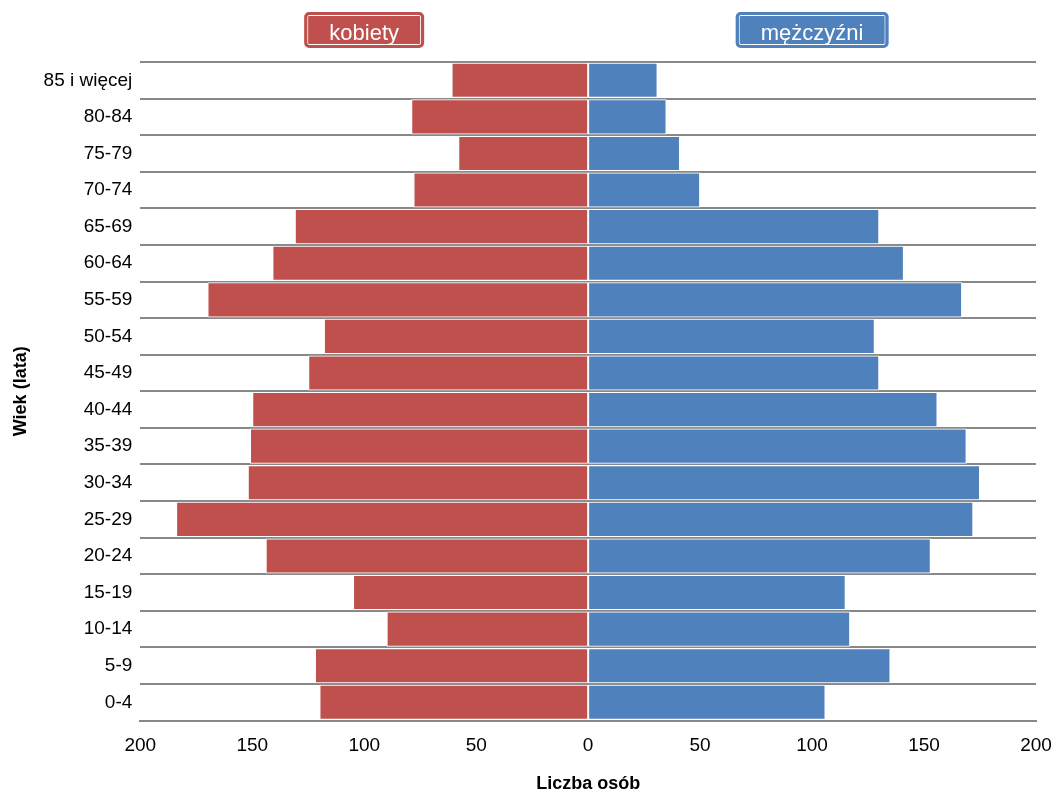  What do you see at coordinates (118, 664) in the screenshot?
I see `y-tick-label: 5-9` at bounding box center [118, 664].